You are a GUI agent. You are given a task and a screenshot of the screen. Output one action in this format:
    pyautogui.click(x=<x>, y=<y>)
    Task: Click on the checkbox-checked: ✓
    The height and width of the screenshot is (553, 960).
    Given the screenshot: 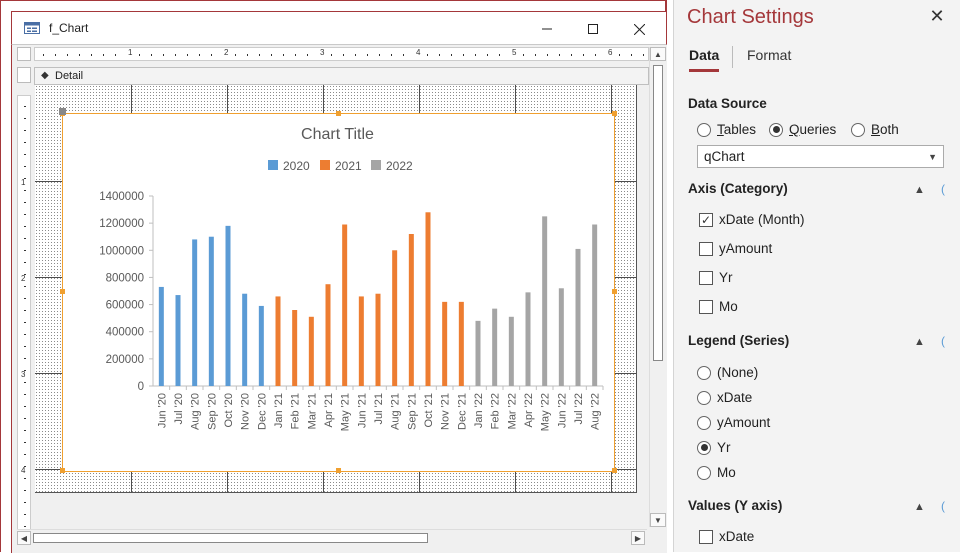 What is the action you would take?
    pyautogui.click(x=706, y=219)
    